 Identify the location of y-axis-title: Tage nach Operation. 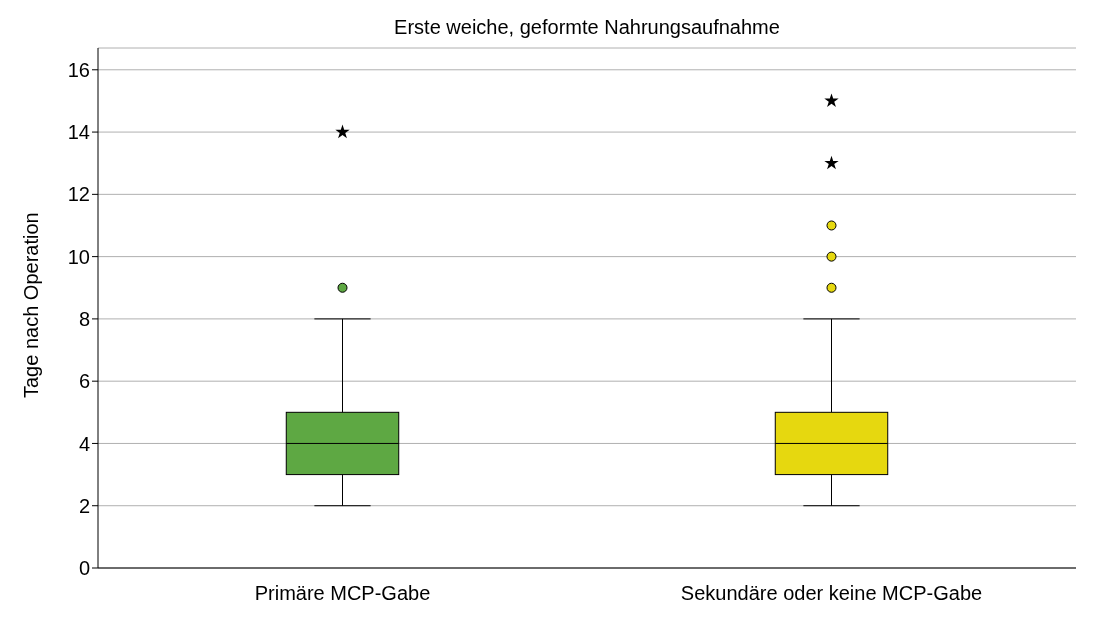
(31, 305).